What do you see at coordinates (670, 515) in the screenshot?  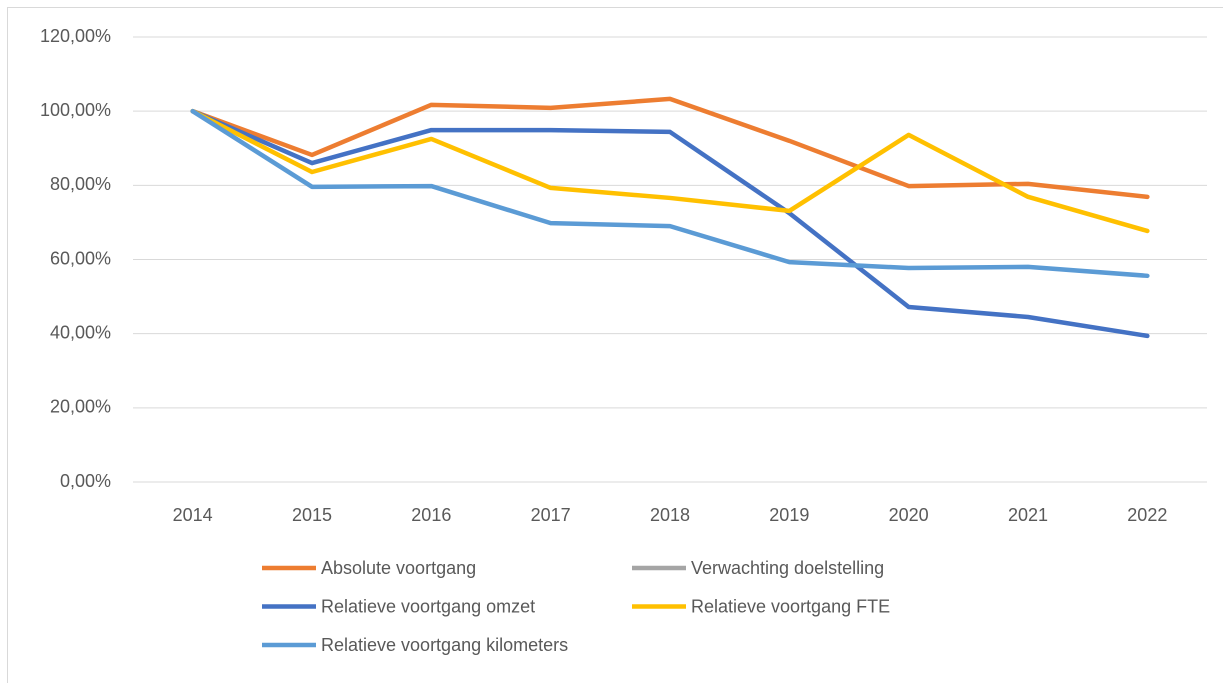 I see `x-tick-label: 2018` at bounding box center [670, 515].